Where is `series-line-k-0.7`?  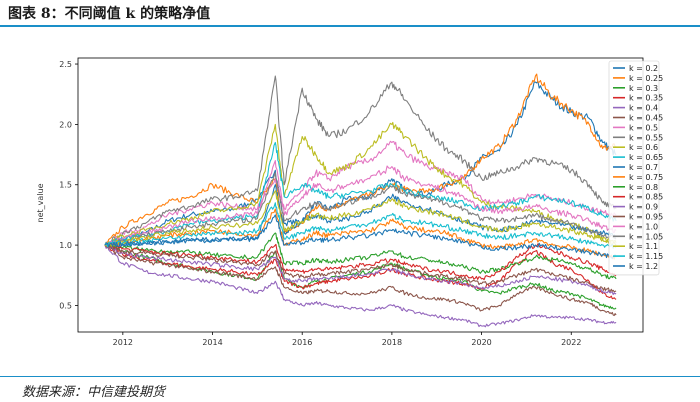 series-line-k-0.7 is located at coordinates (360, 216).